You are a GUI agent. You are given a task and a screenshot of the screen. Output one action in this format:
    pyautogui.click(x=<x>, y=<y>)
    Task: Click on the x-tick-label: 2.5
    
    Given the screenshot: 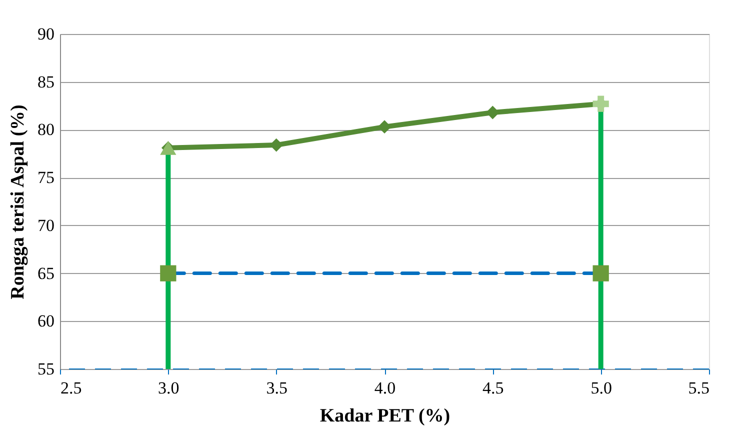 What is the action you would take?
    pyautogui.click(x=71, y=388)
    